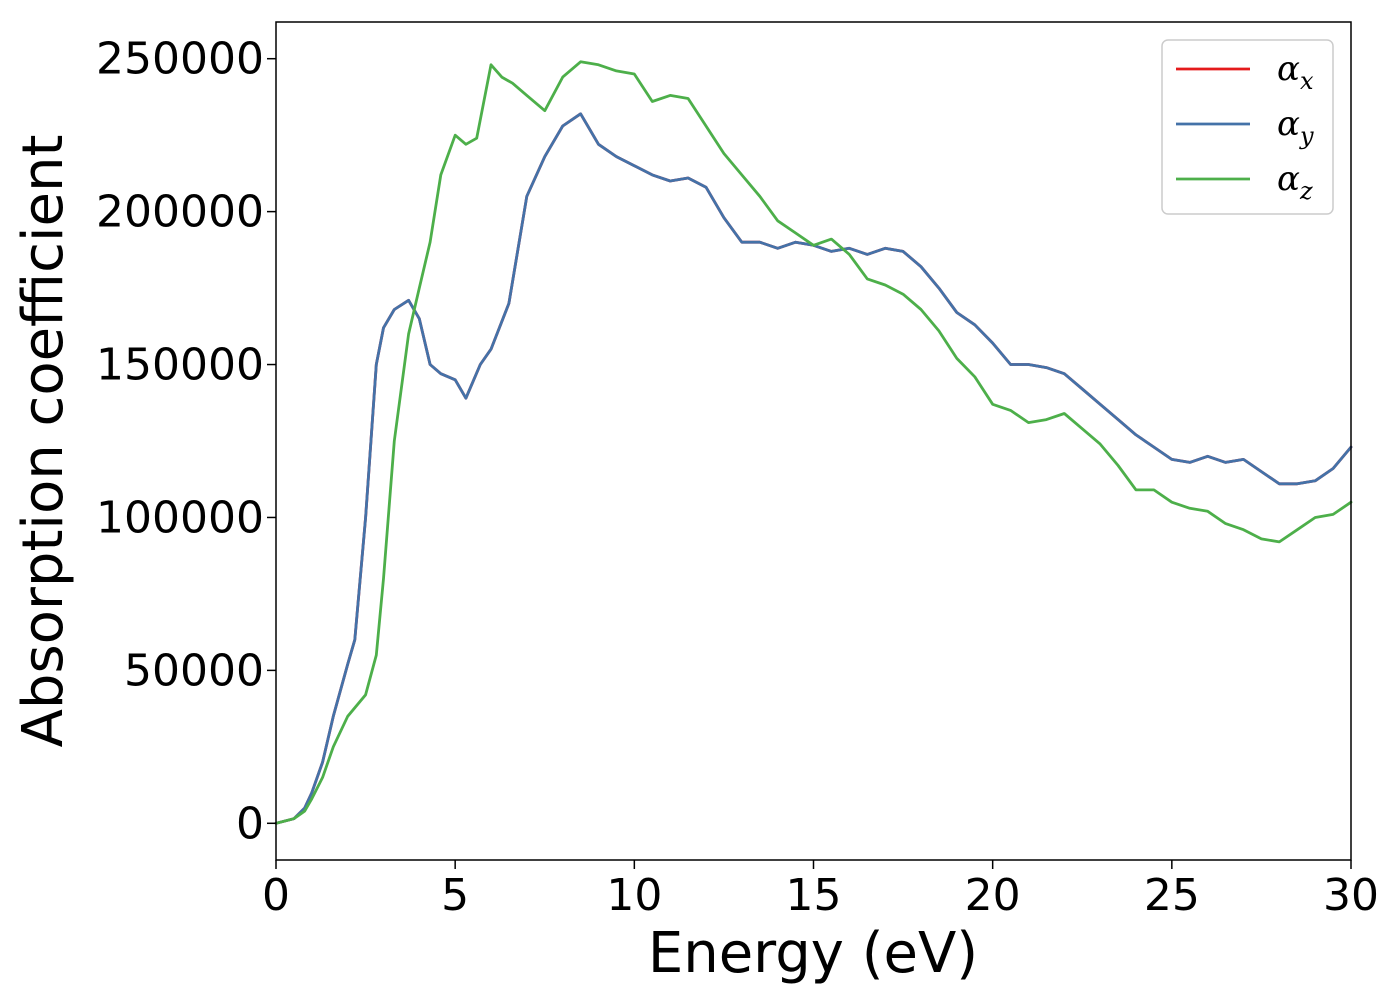 This screenshot has height=1000, width=1400. I want to click on x-tick-label: 15, so click(814, 895).